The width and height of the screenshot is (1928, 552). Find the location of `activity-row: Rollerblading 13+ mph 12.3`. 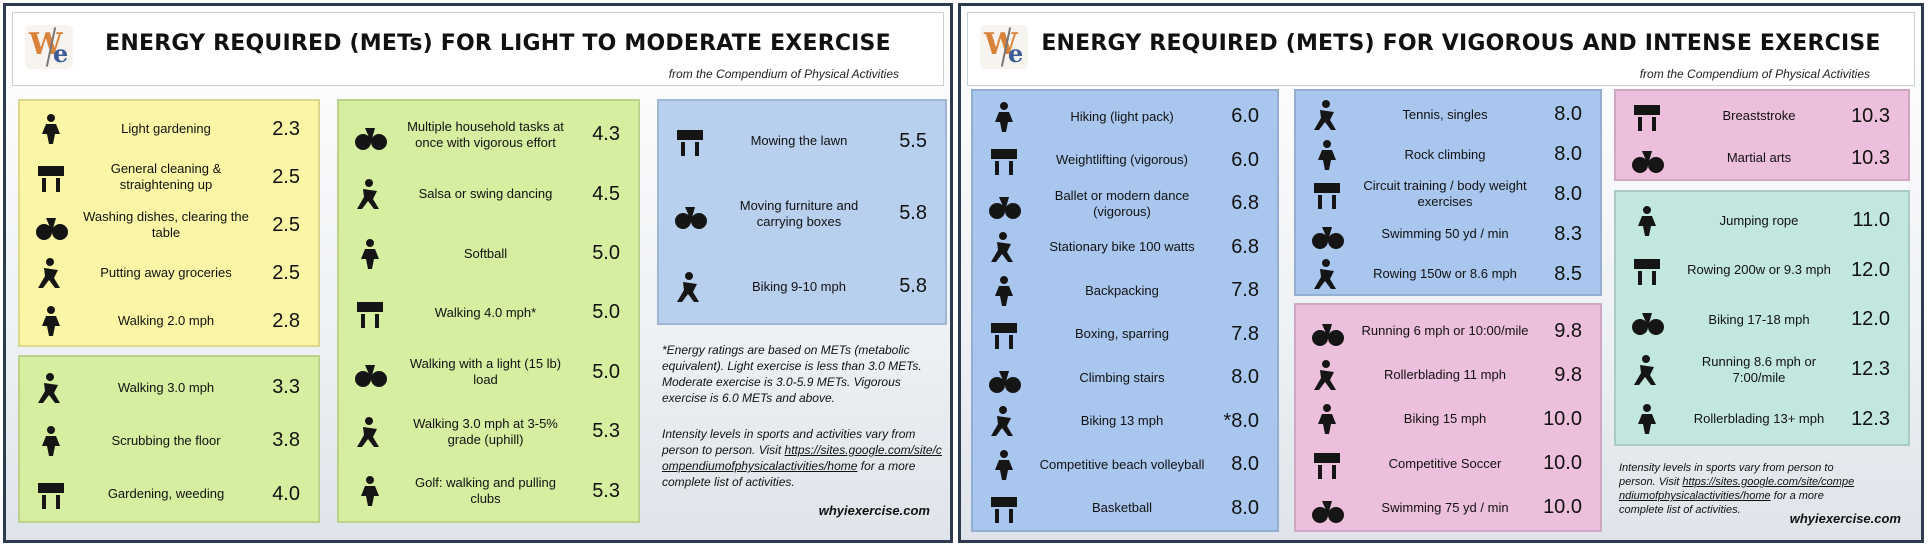

activity-row: Rollerblading 13+ mph 12.3 is located at coordinates (1762, 419).